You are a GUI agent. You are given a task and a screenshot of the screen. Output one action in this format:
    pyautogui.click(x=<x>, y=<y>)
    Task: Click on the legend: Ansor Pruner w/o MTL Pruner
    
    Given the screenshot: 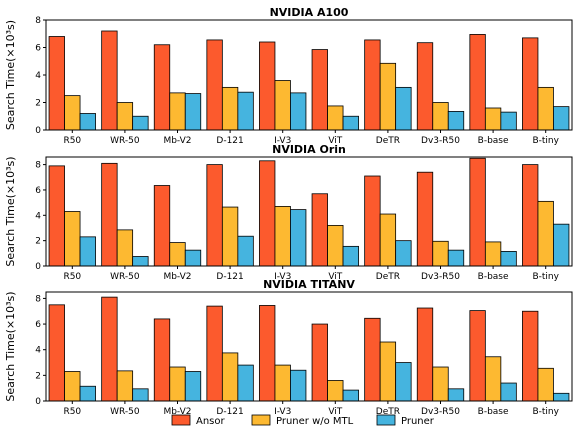 What is the action you would take?
    pyautogui.click(x=303, y=420)
    